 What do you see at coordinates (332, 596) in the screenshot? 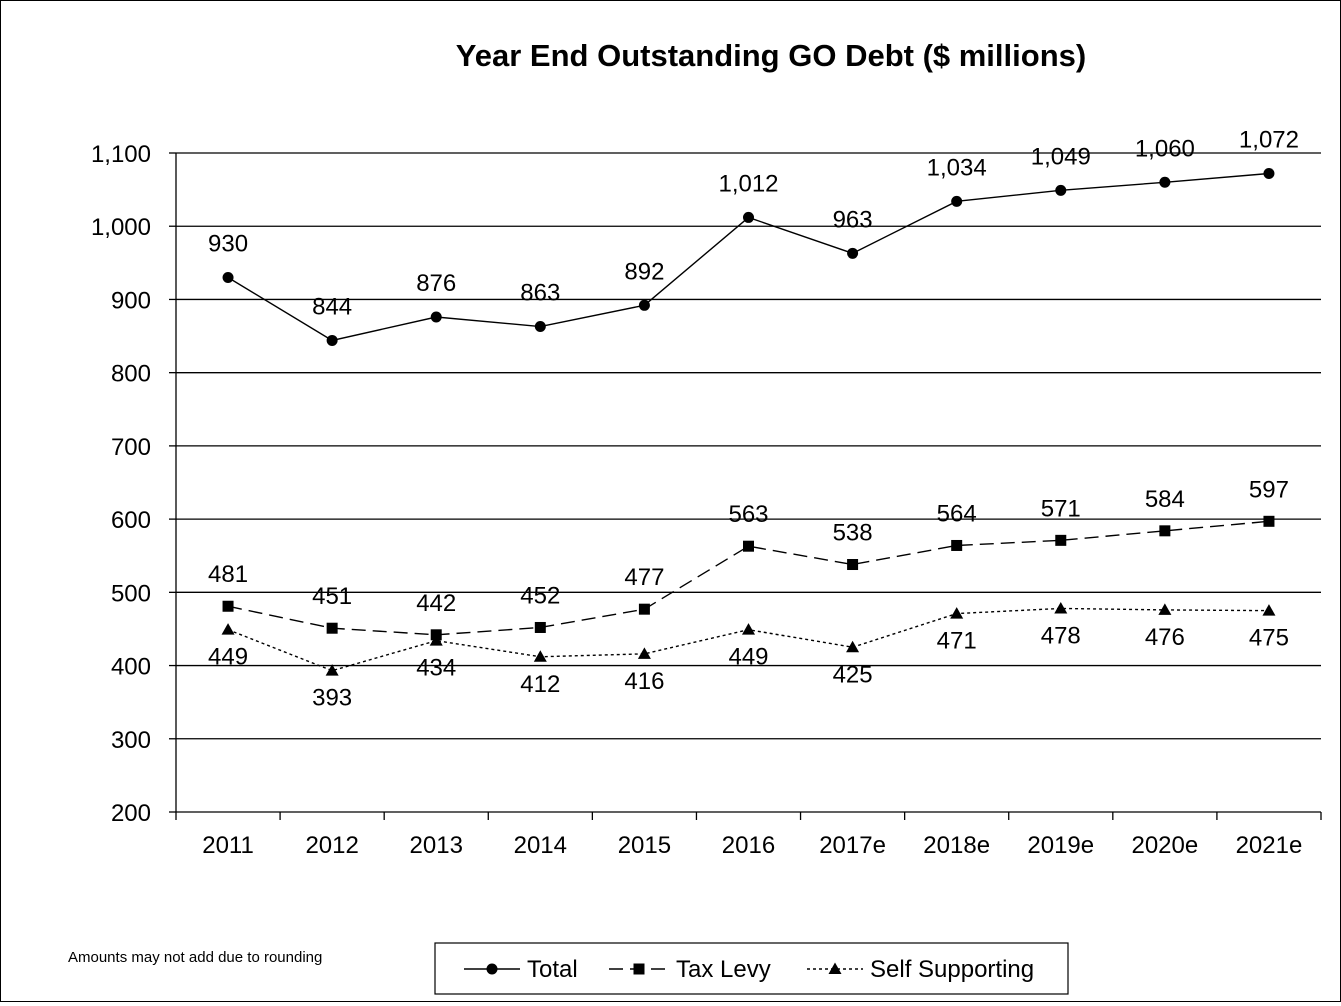
I see `data-label: 451` at bounding box center [332, 596].